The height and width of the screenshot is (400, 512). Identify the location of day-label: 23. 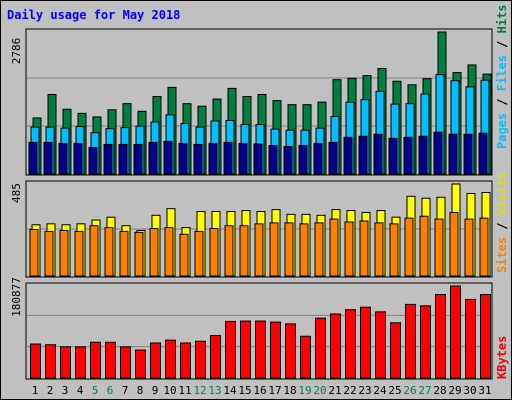
(364, 390).